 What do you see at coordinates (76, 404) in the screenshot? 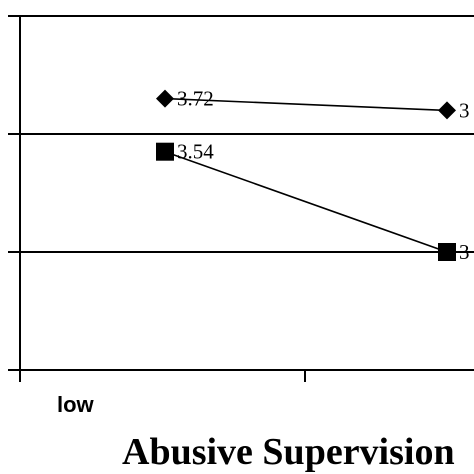
I see `x-tick-label: low` at bounding box center [76, 404].